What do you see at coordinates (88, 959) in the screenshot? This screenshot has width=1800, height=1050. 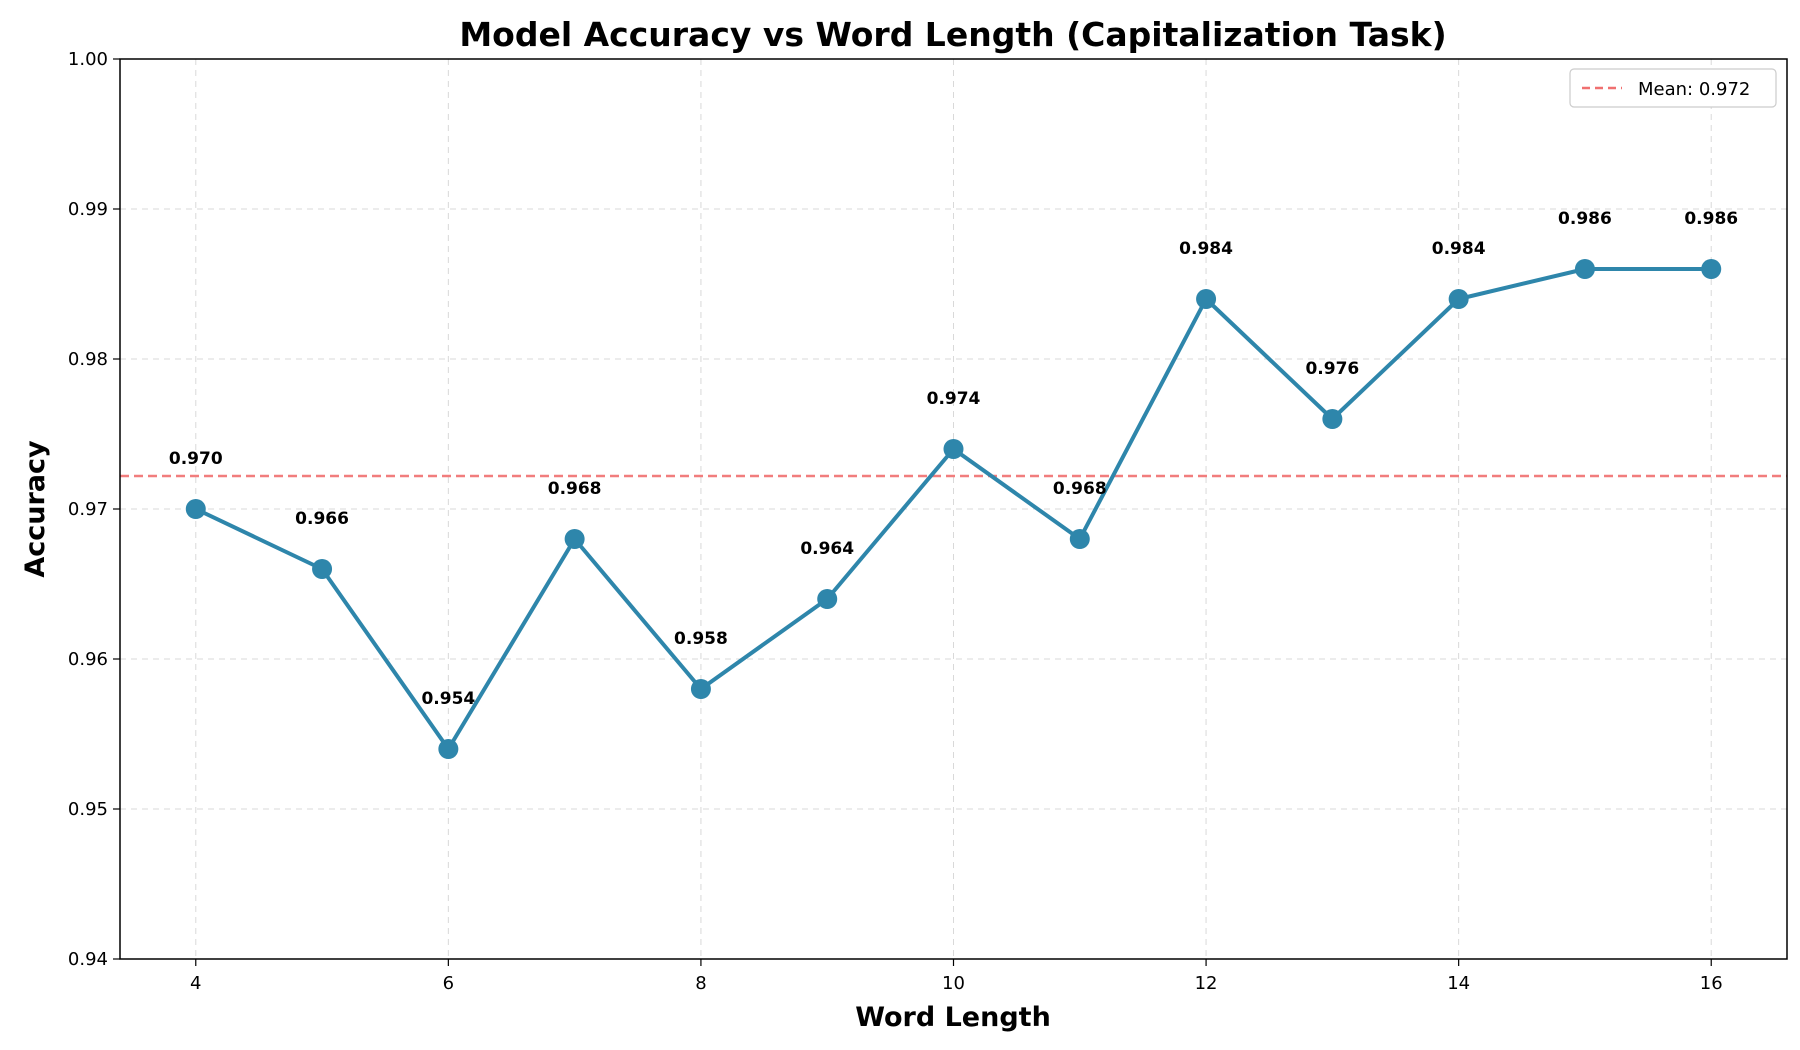 I see `y-tick-label: 0.94` at bounding box center [88, 959].